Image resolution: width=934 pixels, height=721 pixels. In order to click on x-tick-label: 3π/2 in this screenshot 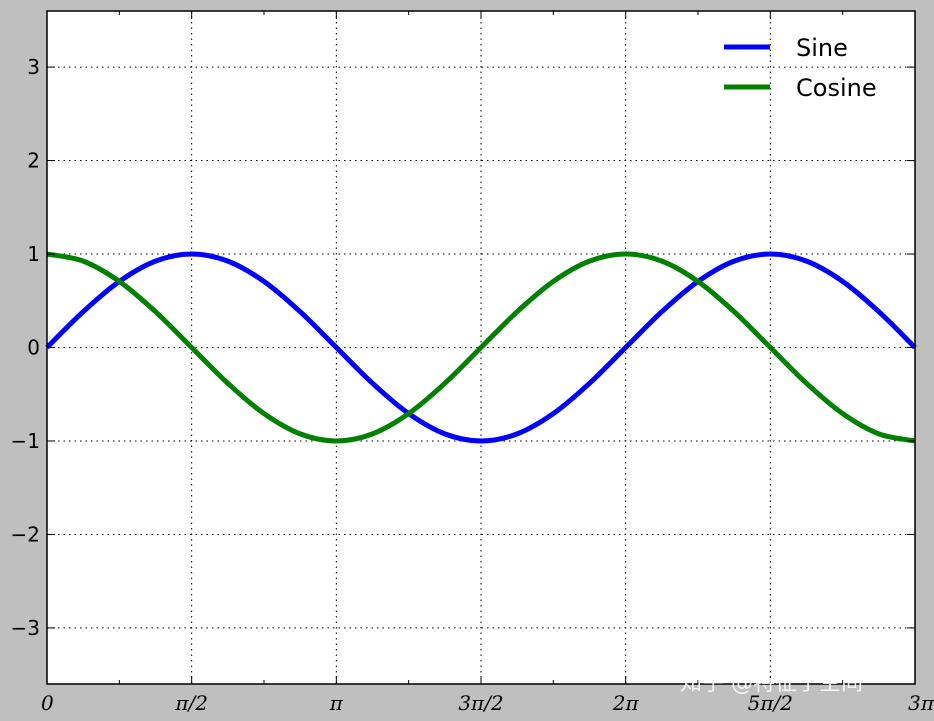, I will do `click(480, 703)`.